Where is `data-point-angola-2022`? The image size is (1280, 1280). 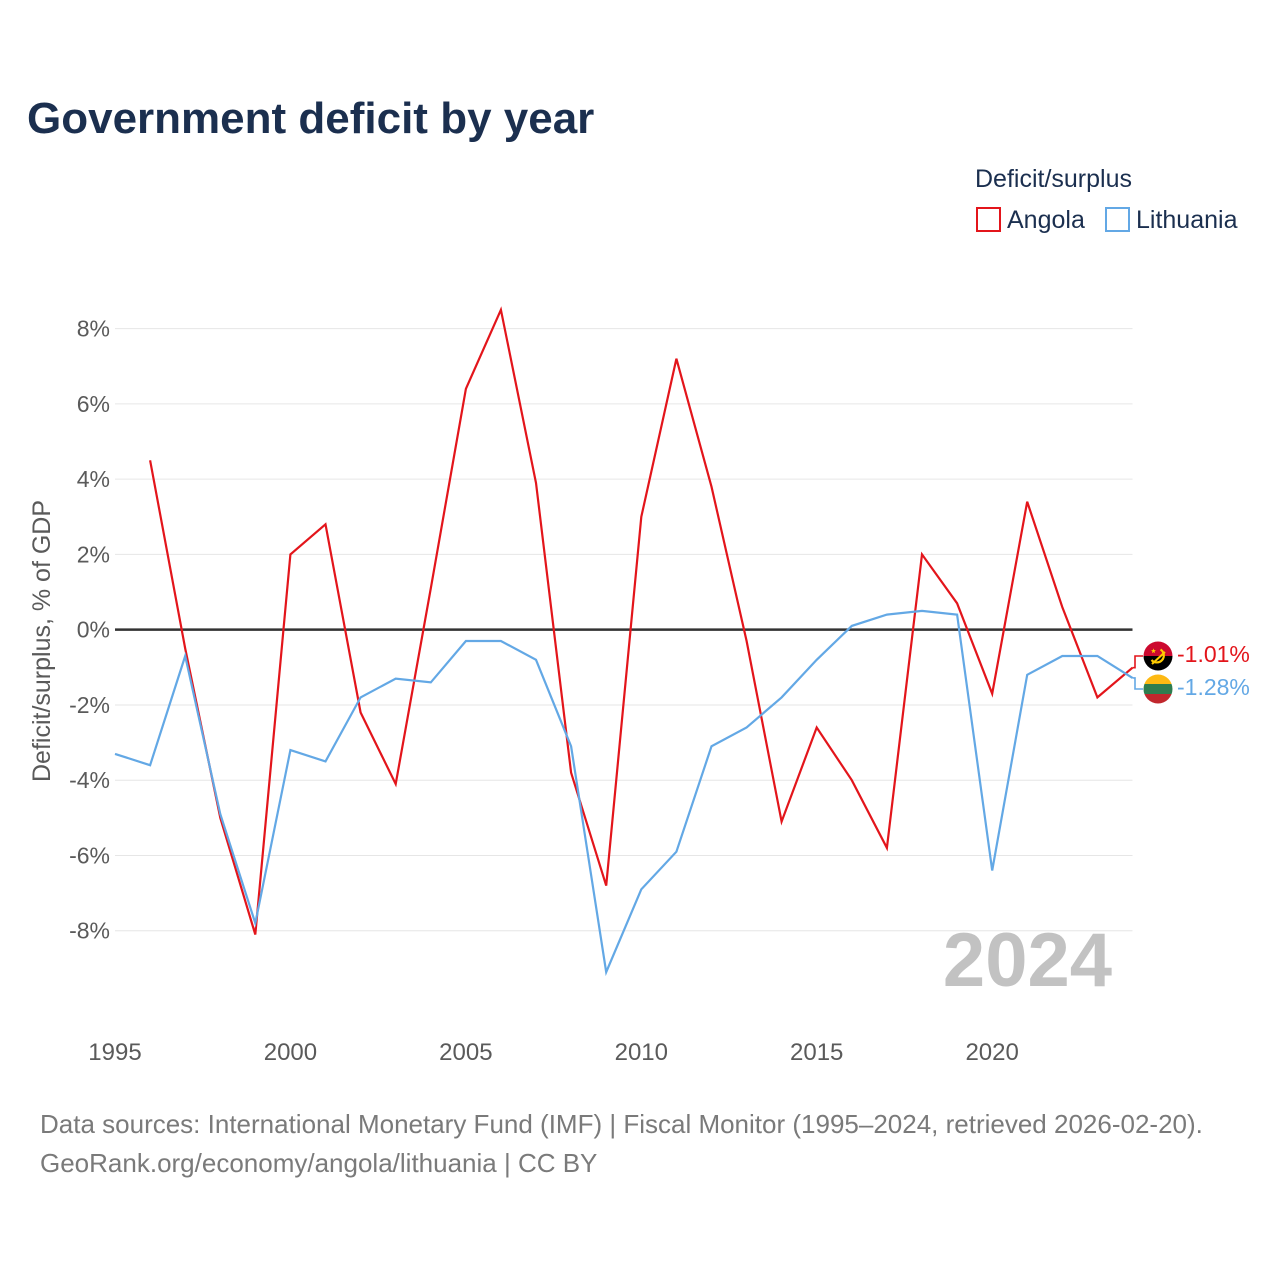 data-point-angola-2022 is located at coordinates (1062, 607).